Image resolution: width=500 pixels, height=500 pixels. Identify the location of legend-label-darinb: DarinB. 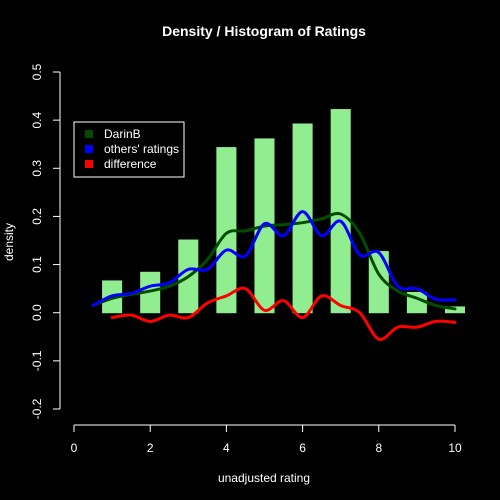
(122, 134).